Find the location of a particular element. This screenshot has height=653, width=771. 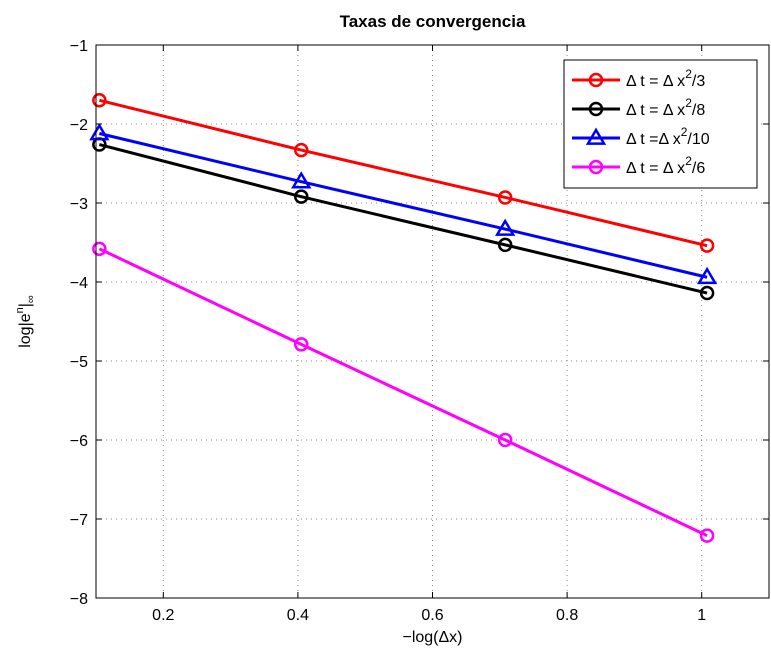

legend-label-main: Δ t =Δ x is located at coordinates (653, 139).